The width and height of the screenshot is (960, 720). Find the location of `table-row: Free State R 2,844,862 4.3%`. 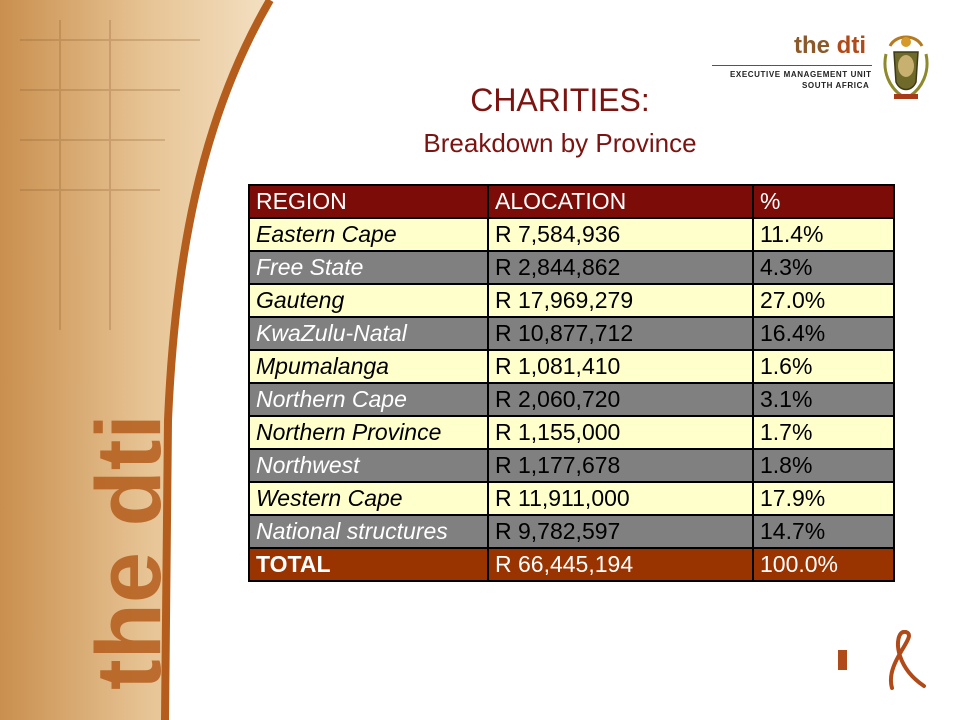

table-row: Free State R 2,844,862 4.3% is located at coordinates (571, 267).